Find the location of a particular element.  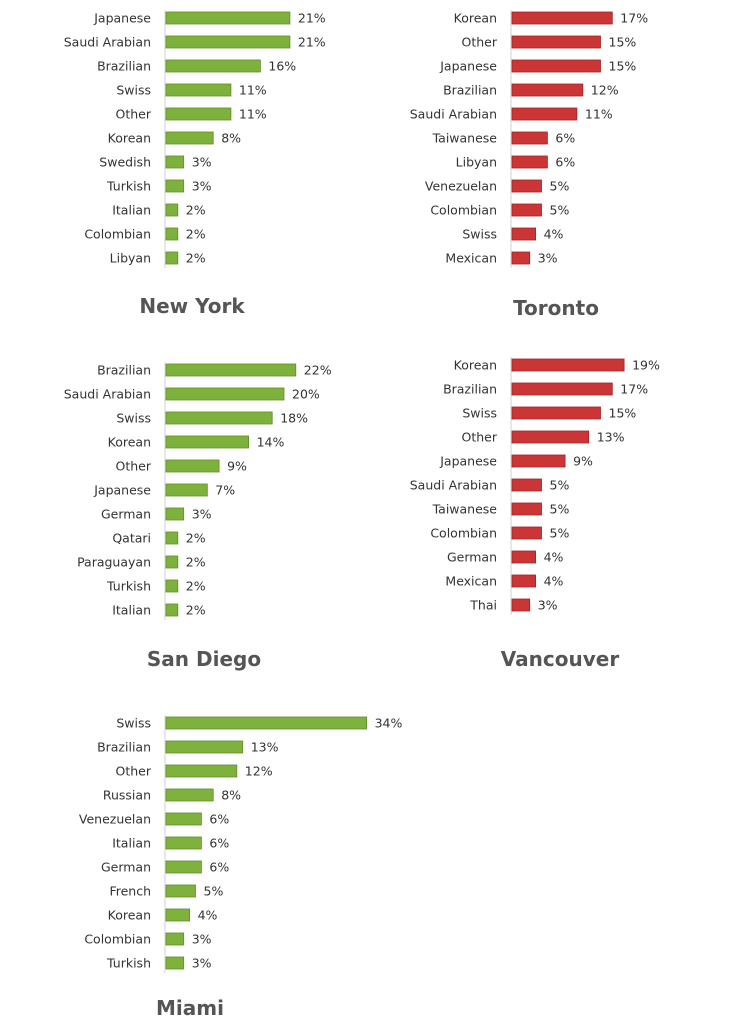

value-label-saudi-arabian: 11% is located at coordinates (599, 114).